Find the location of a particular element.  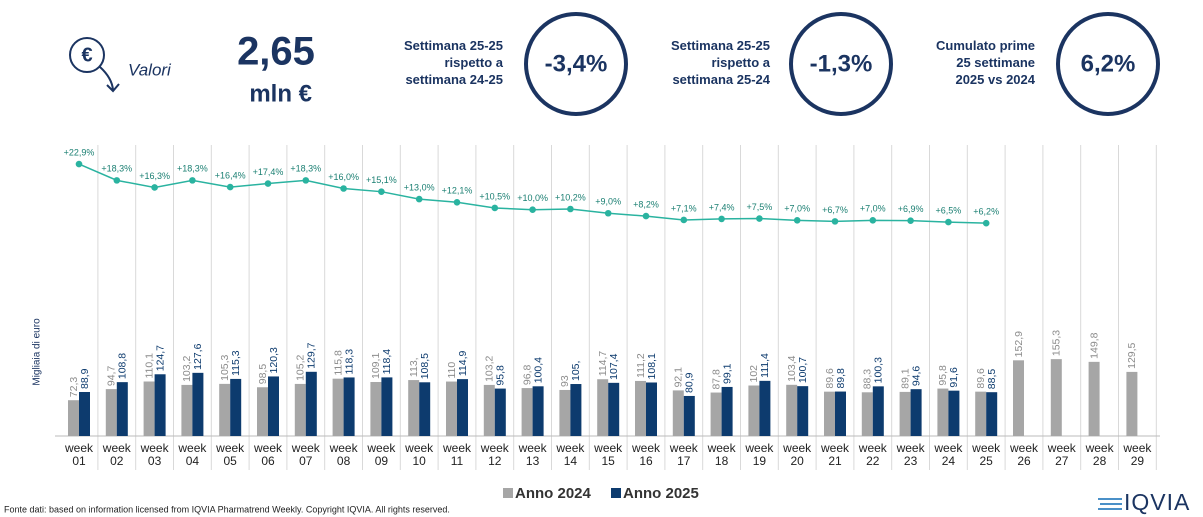

kpi-text: settimana 24-25 is located at coordinates (454, 79).